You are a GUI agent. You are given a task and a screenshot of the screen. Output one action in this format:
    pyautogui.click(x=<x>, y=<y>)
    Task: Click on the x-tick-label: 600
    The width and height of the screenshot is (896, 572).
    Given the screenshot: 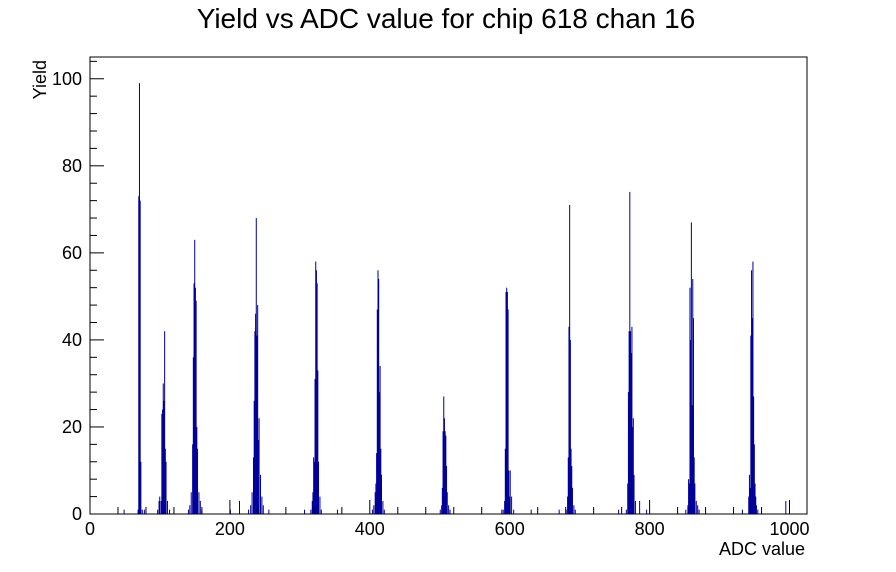 What is the action you would take?
    pyautogui.click(x=510, y=529)
    